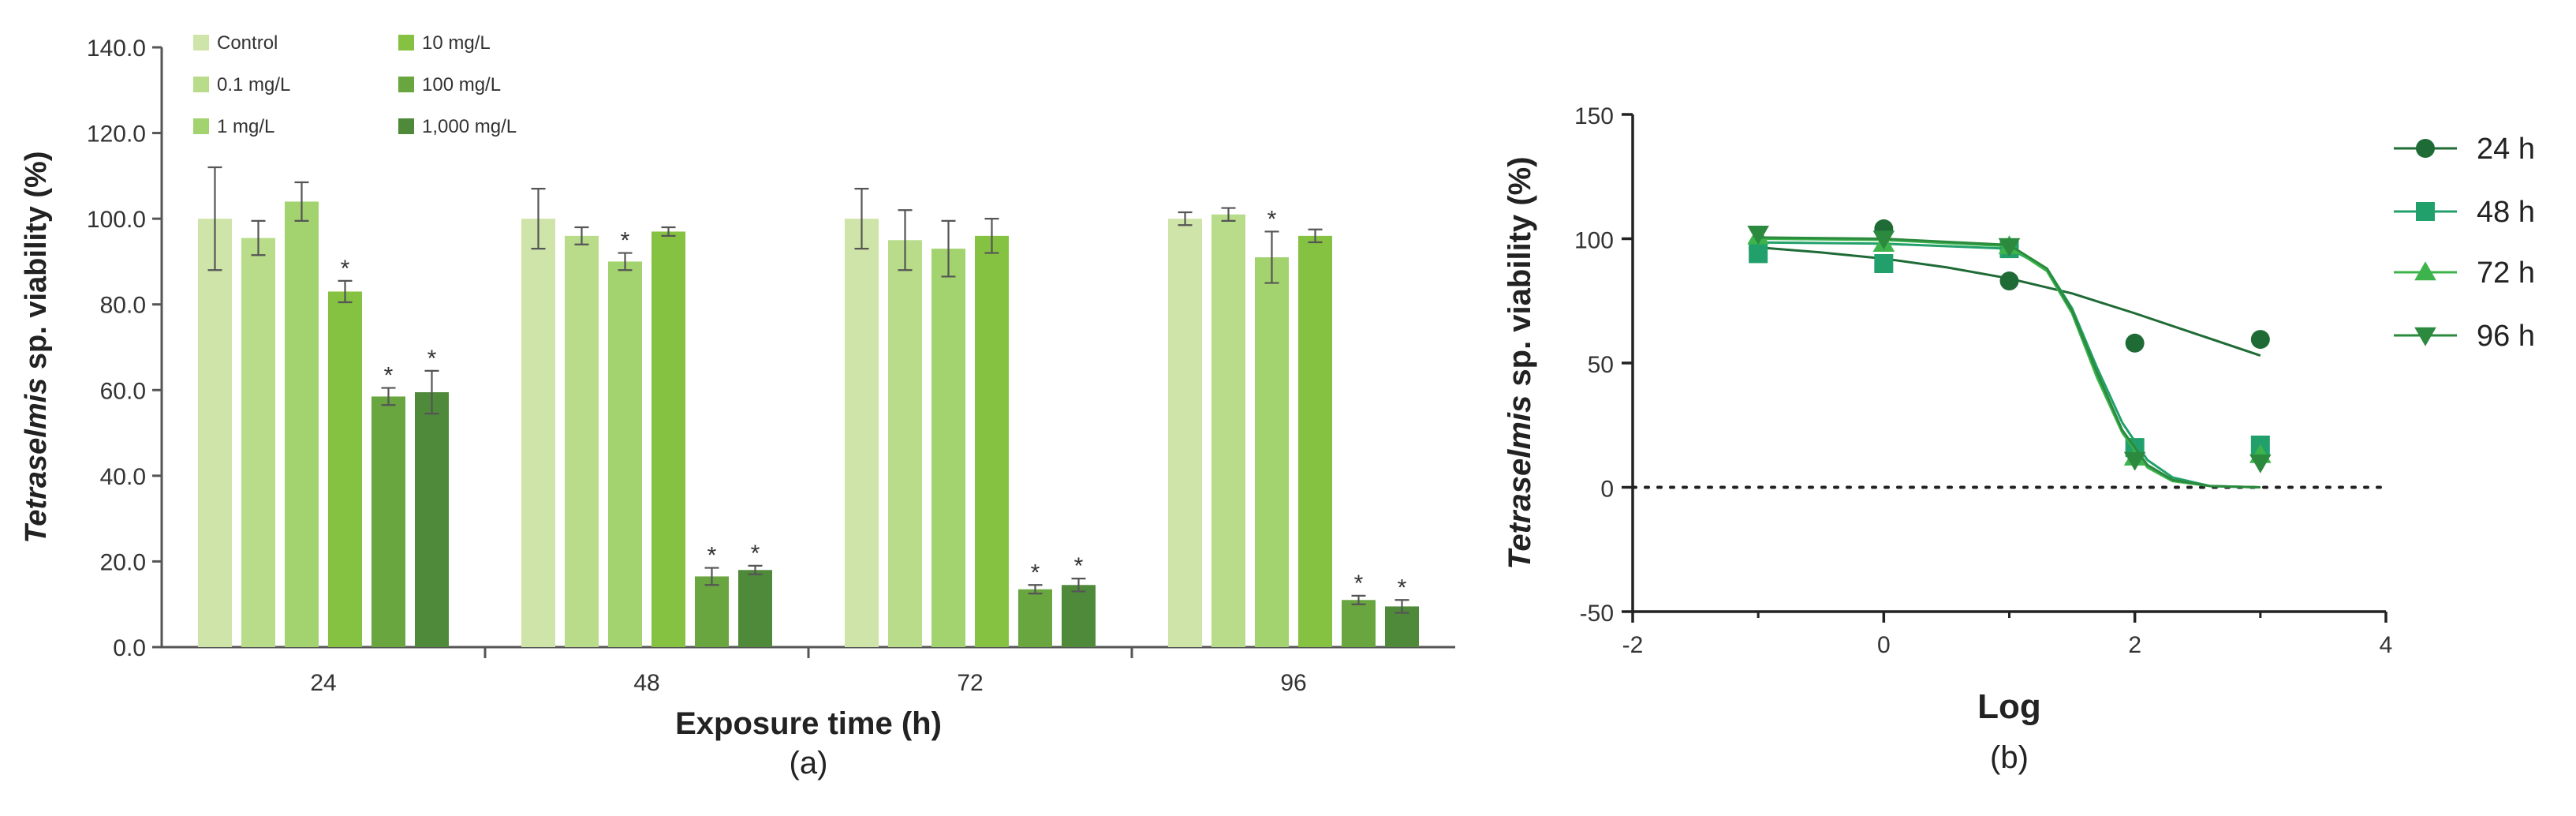 This screenshot has height=816, width=2576. What do you see at coordinates (646, 683) in the screenshot?
I see `x-tick-label: 48` at bounding box center [646, 683].